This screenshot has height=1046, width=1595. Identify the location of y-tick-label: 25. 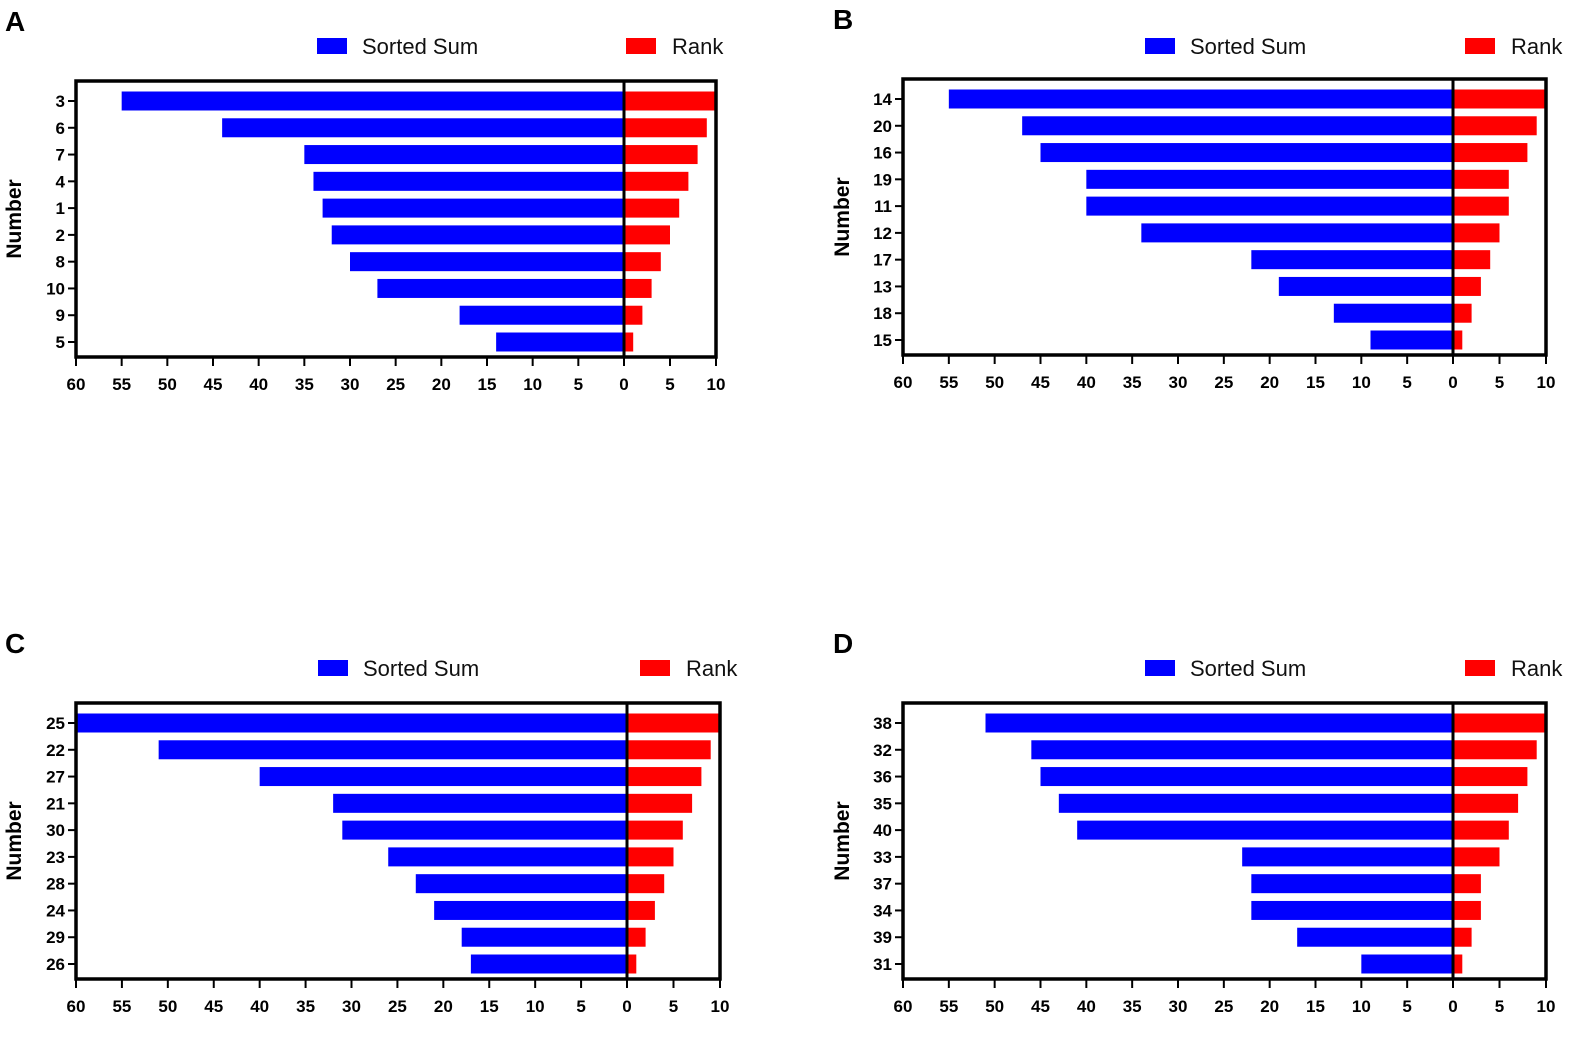
(55, 723).